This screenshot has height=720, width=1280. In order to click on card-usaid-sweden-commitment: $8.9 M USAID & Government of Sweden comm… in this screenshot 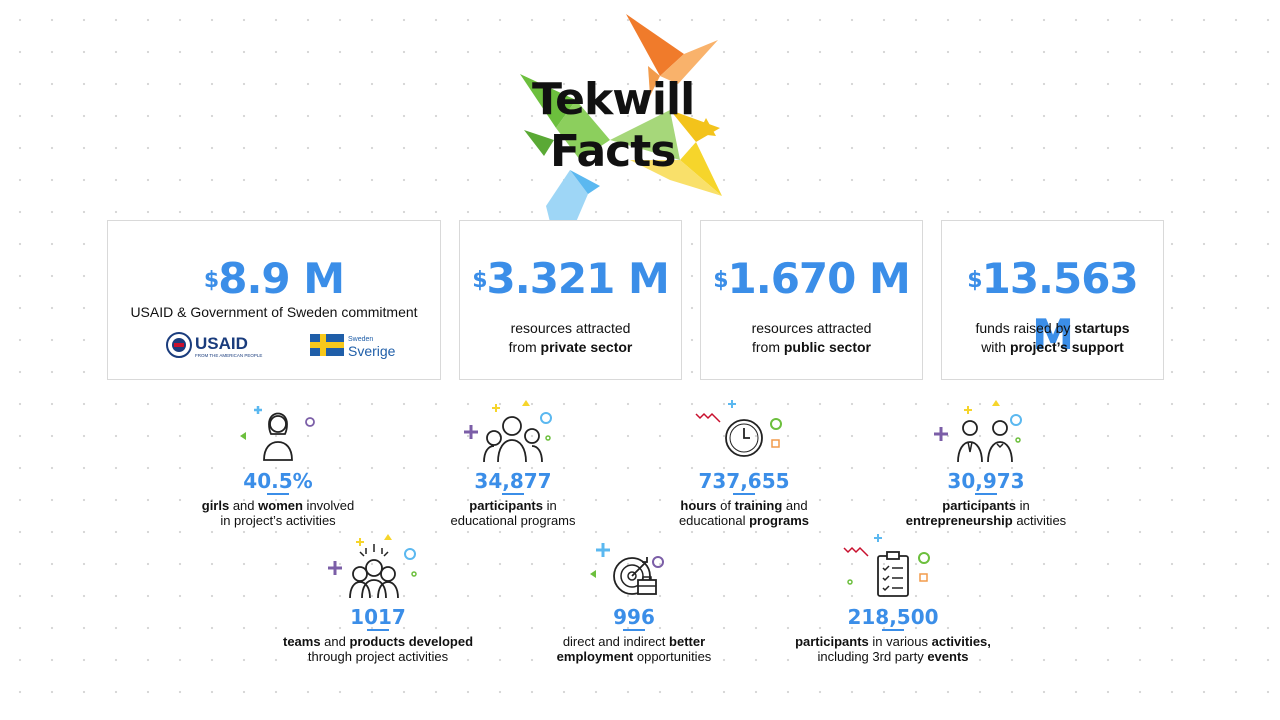, I will do `click(274, 300)`.